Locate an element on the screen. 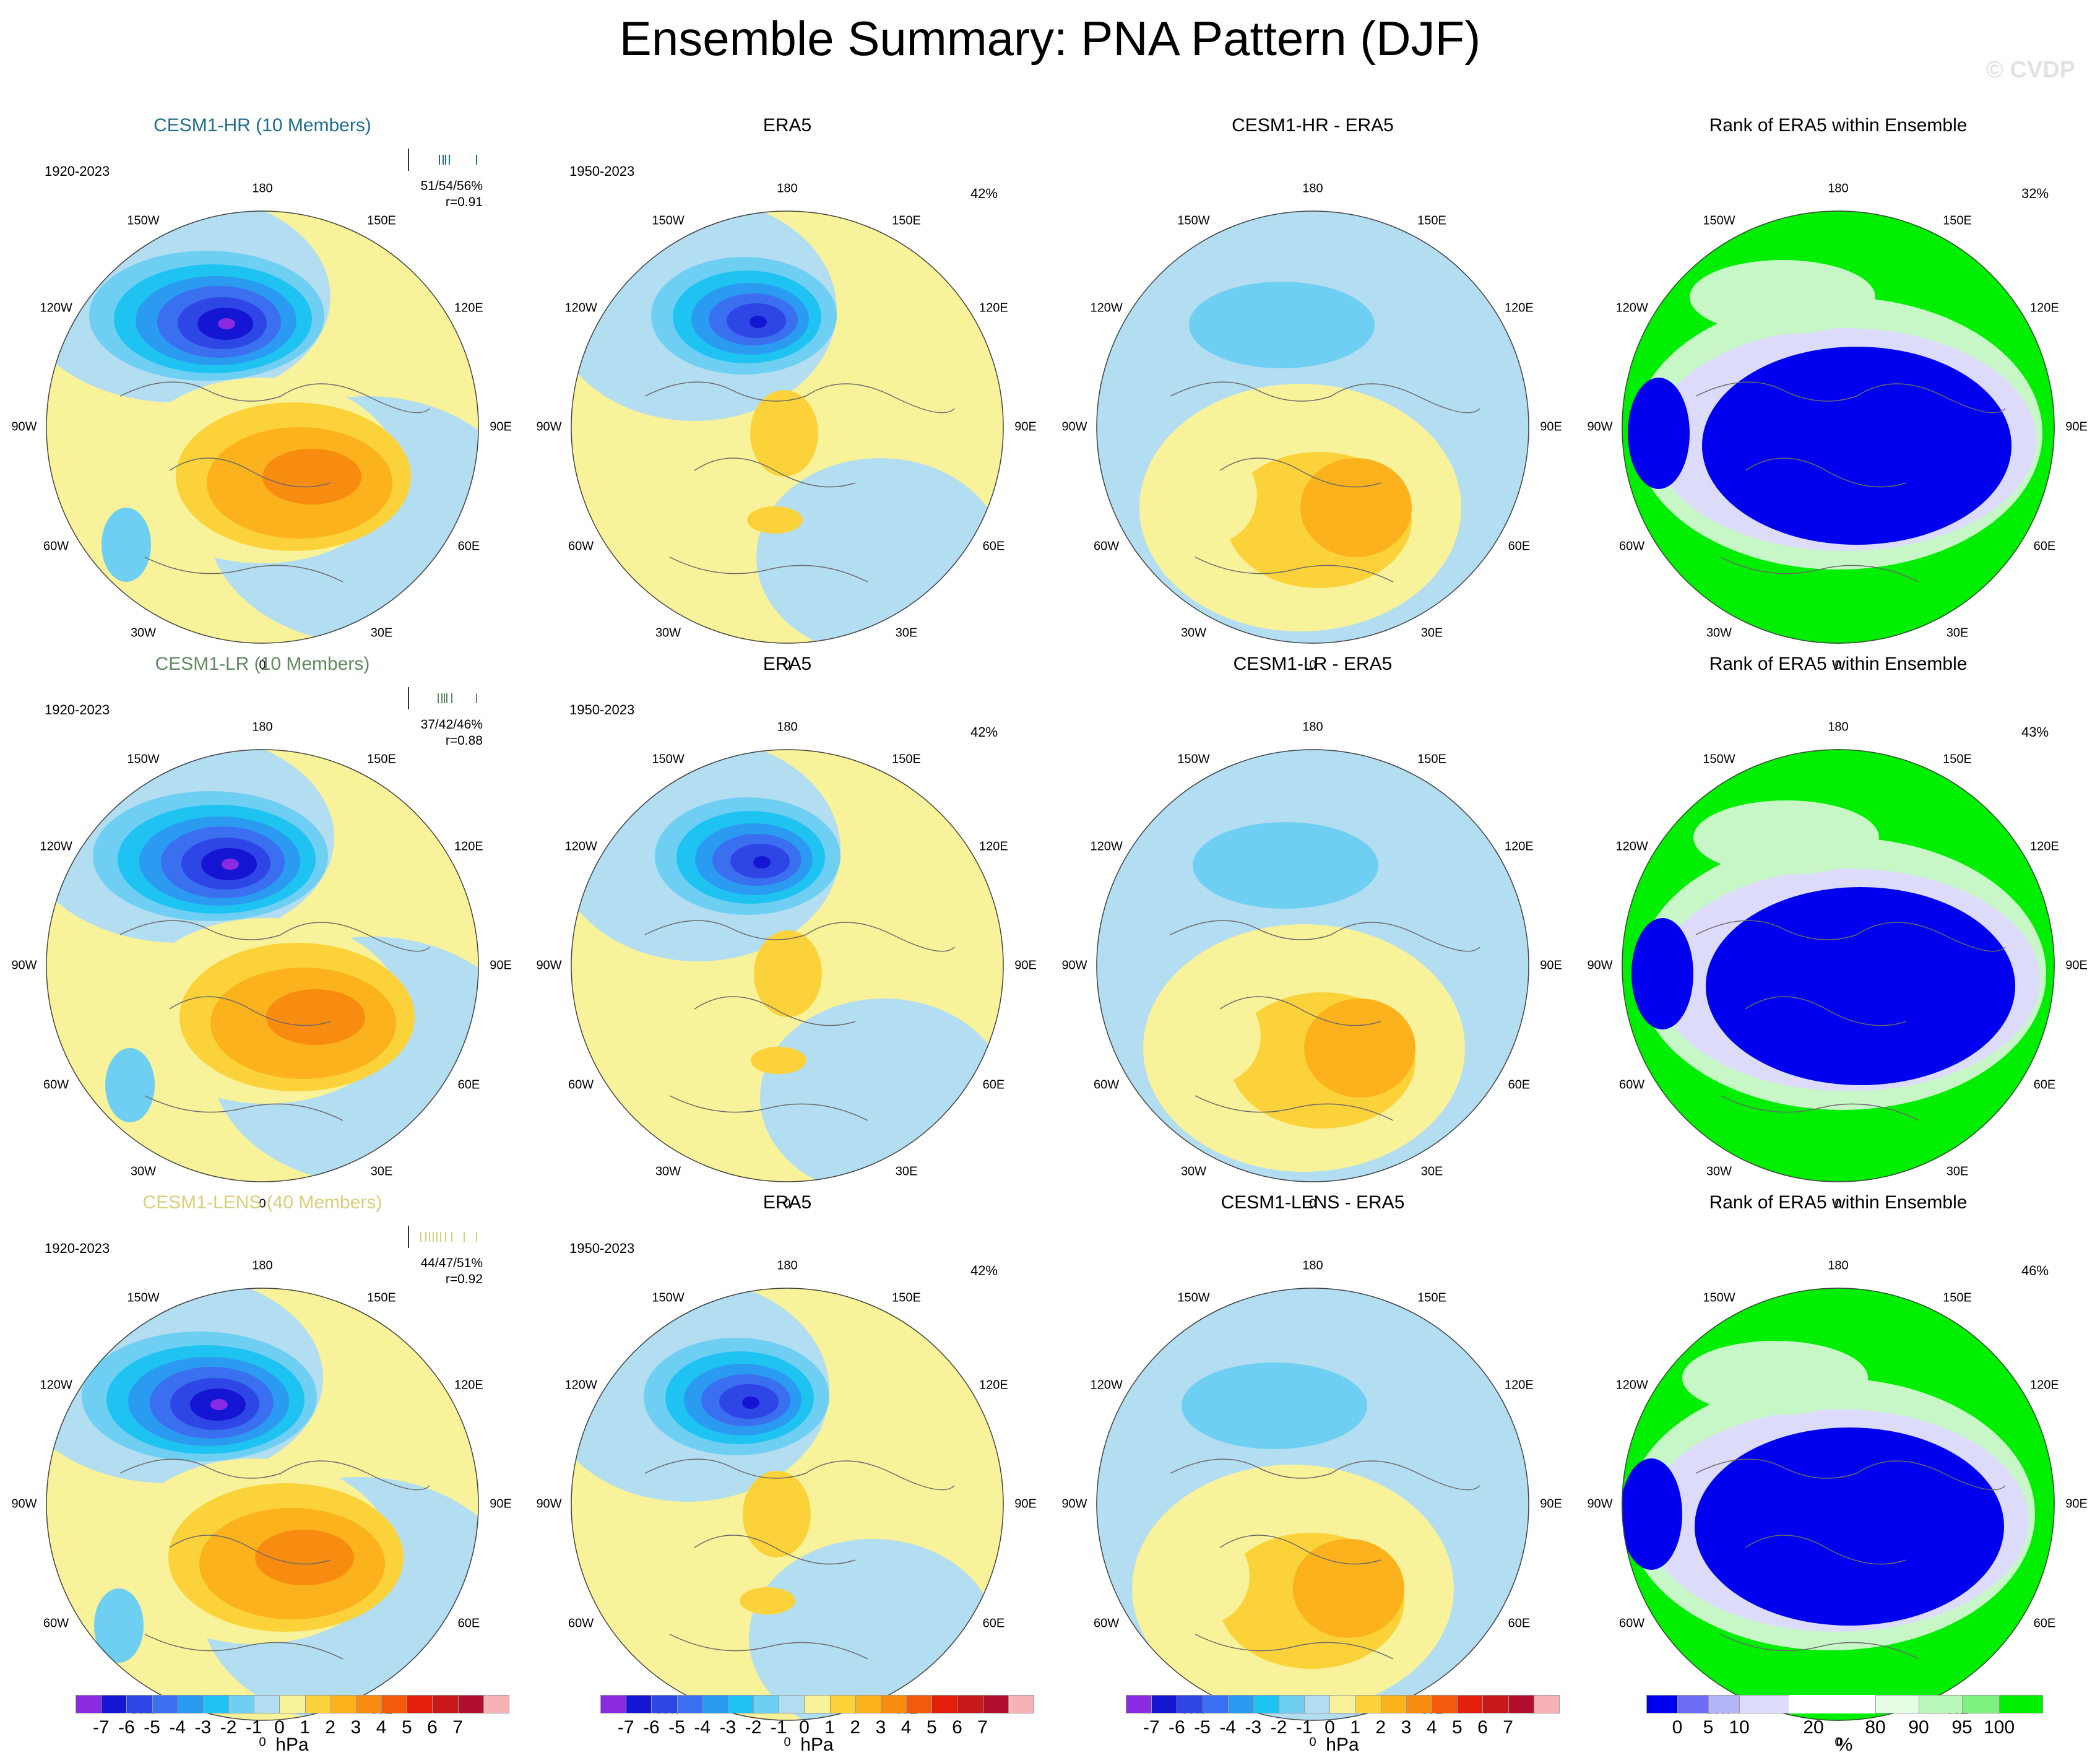 This screenshot has width=2100, height=1763. ensemble-stats: 51/54/56% r=0.91 is located at coordinates (427, 194).